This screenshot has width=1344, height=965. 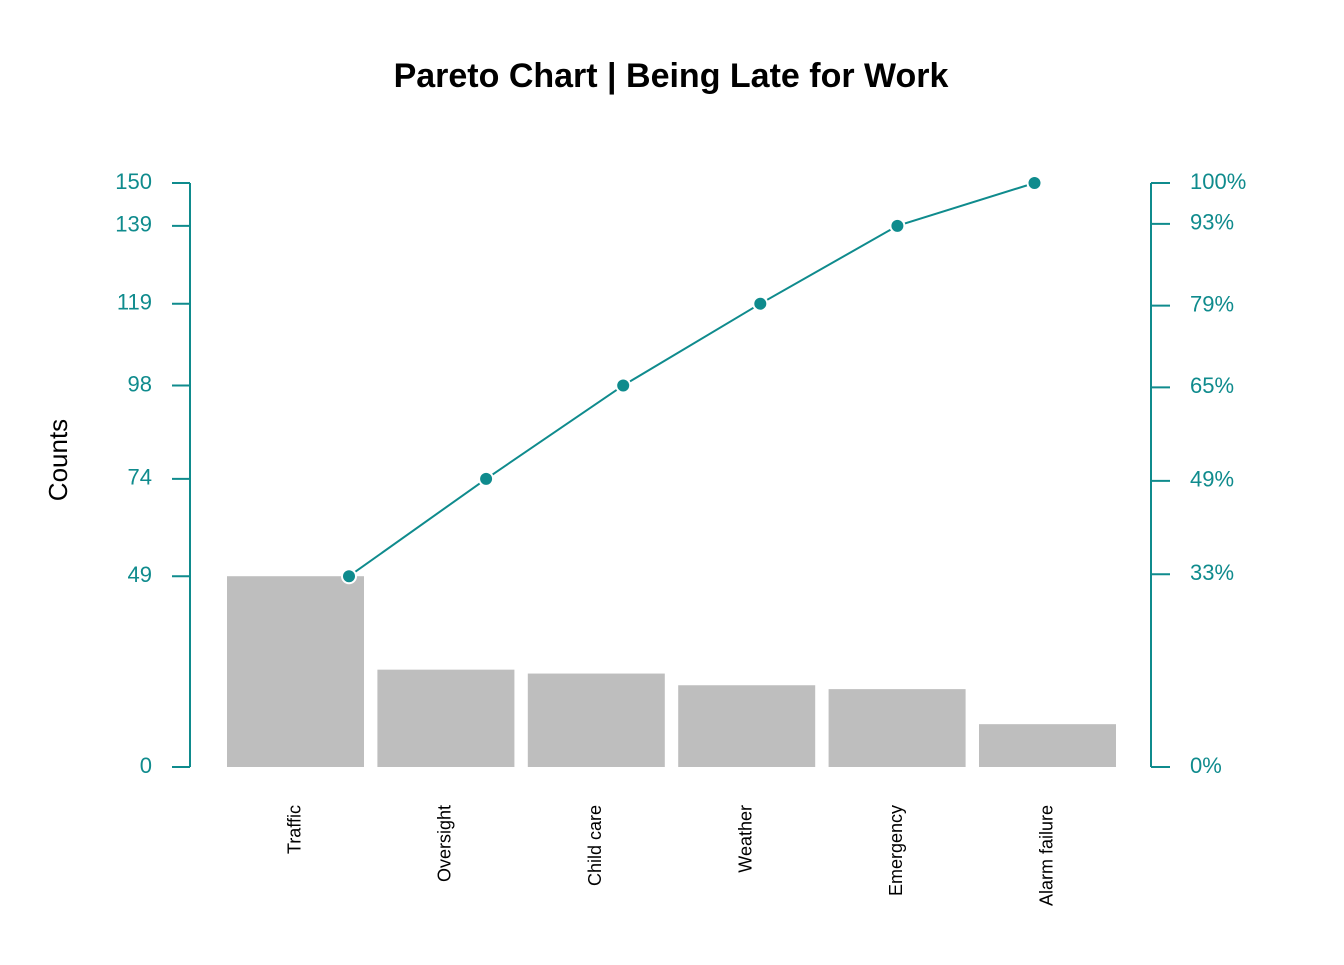 What do you see at coordinates (1212, 479) in the screenshot?
I see `y2-tick-label: 49%` at bounding box center [1212, 479].